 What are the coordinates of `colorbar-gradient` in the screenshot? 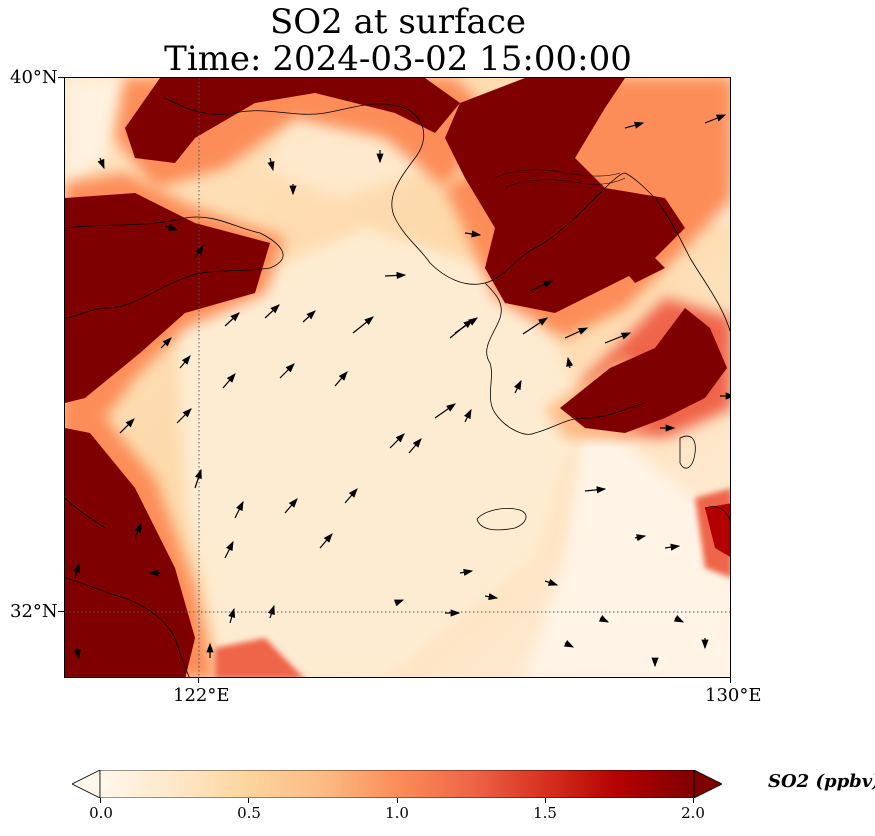 It's located at (397, 784).